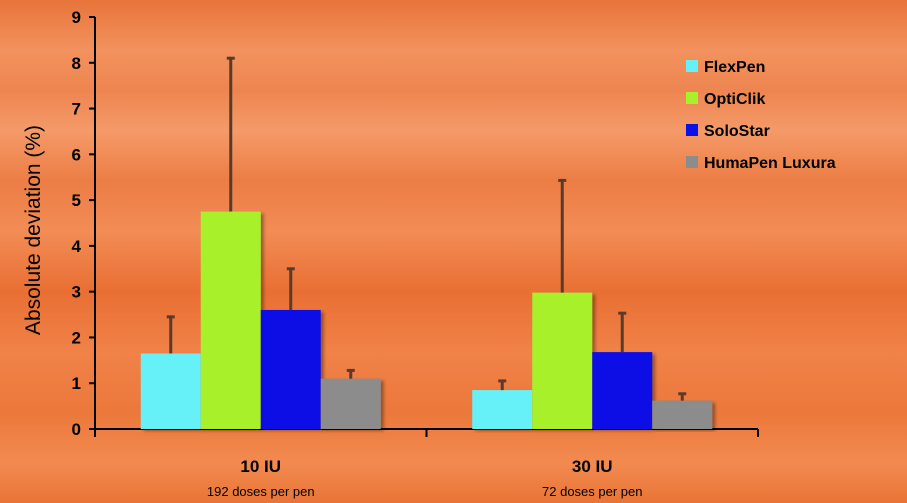  Describe the element at coordinates (76, 337) in the screenshot. I see `y-tick-label: 2` at that location.